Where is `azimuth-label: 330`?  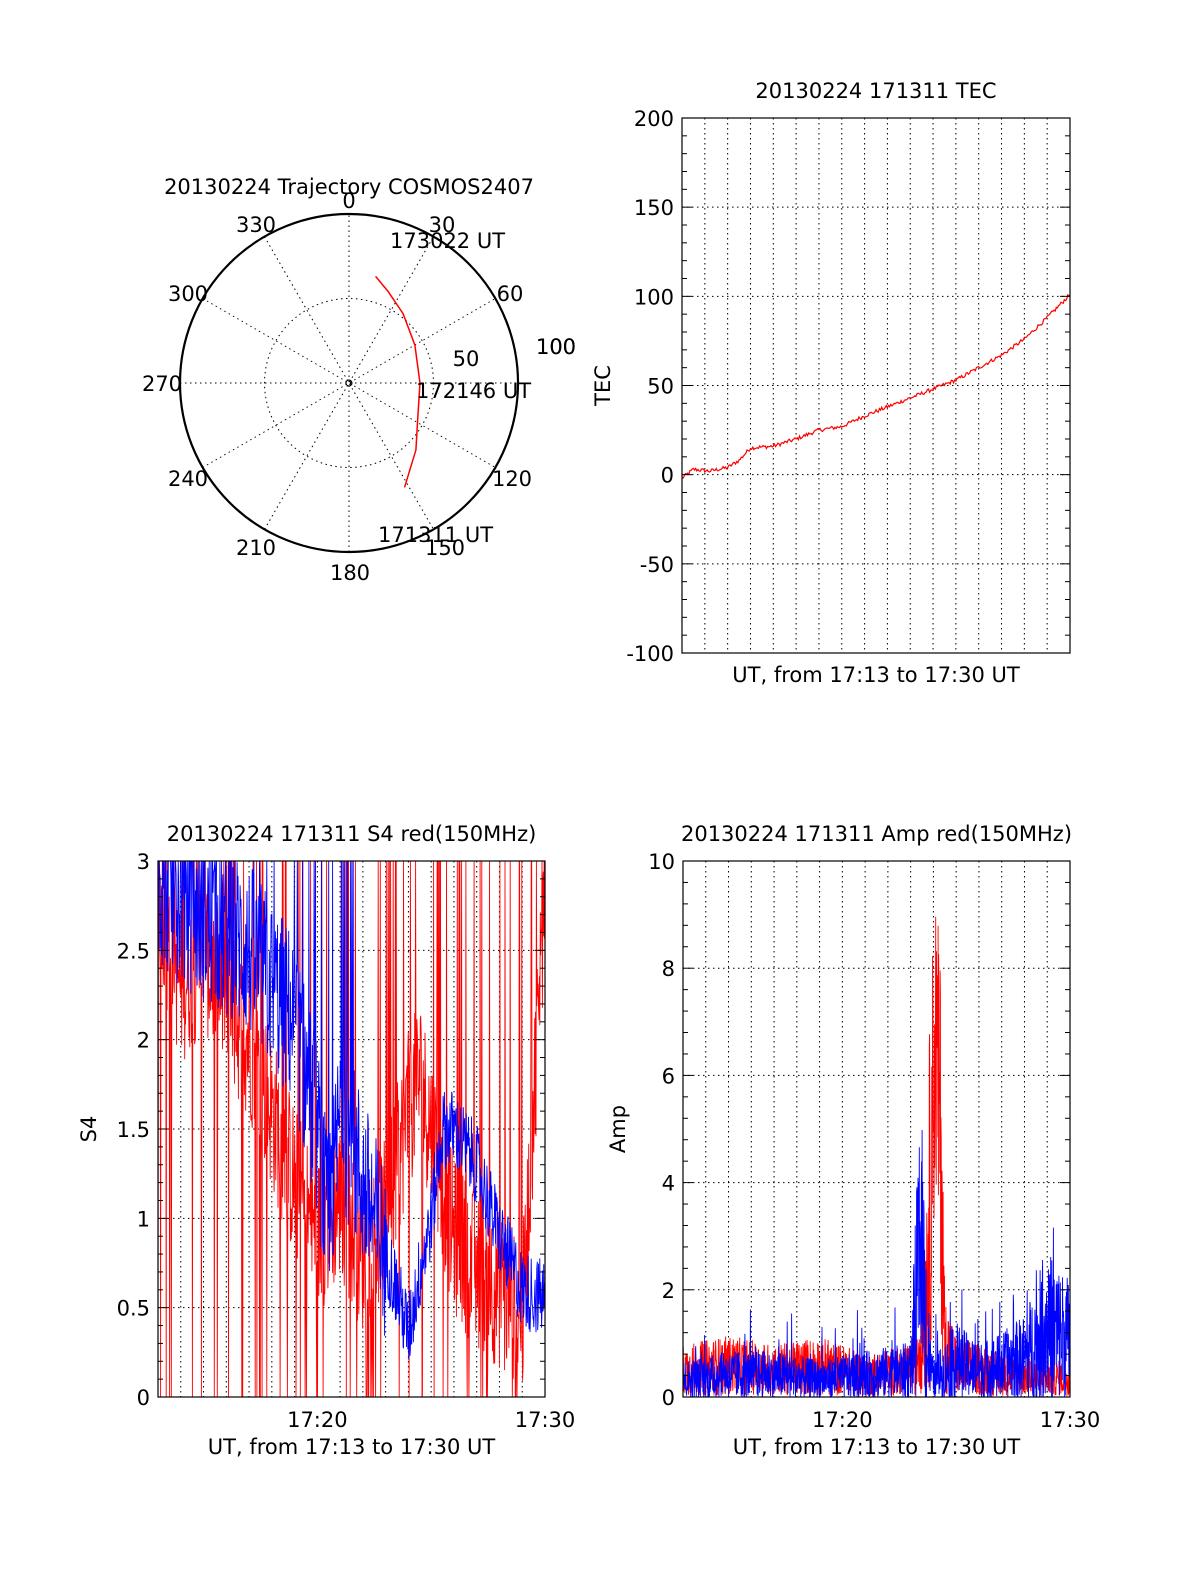
azimuth-label: 330 is located at coordinates (256, 225).